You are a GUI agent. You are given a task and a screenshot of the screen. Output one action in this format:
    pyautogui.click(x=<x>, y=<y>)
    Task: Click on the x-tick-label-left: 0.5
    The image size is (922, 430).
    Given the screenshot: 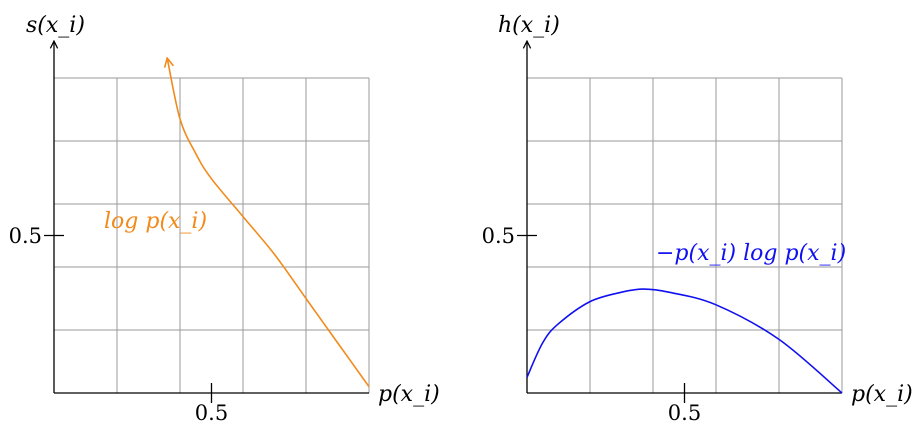 What is the action you would take?
    pyautogui.click(x=211, y=413)
    